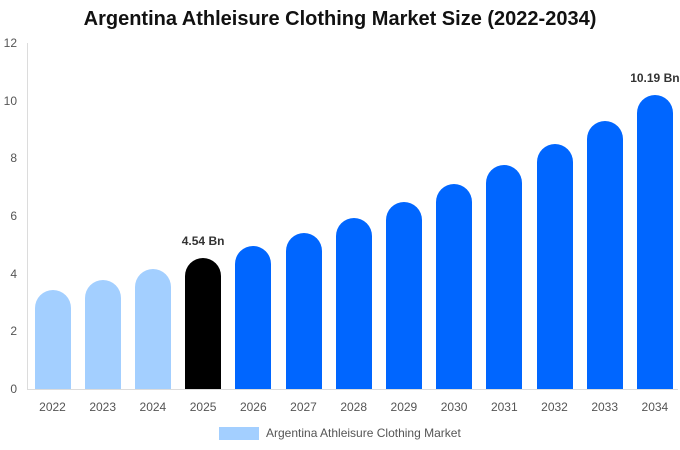 This screenshot has height=450, width=680. Describe the element at coordinates (654, 242) in the screenshot. I see `bar-2034` at that location.